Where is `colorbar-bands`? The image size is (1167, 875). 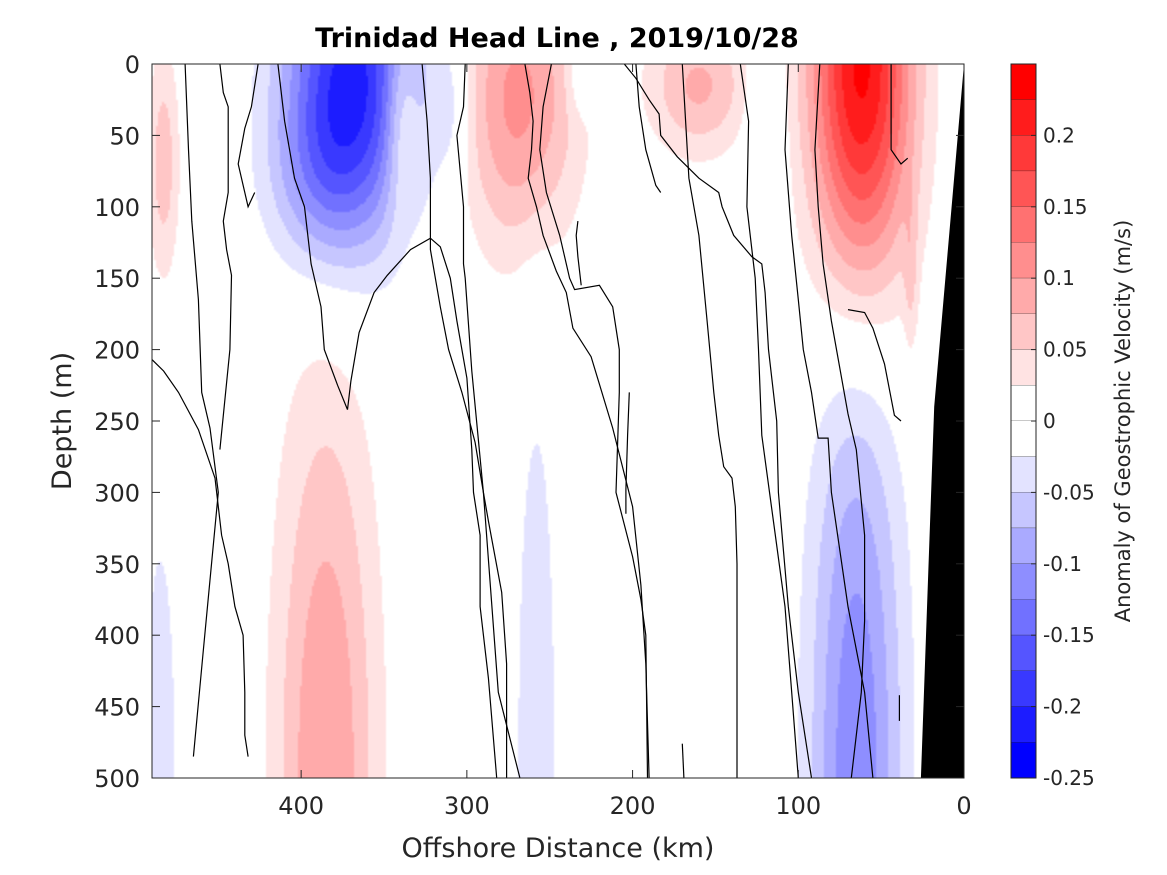
colorbar-bands is located at coordinates (1023, 421).